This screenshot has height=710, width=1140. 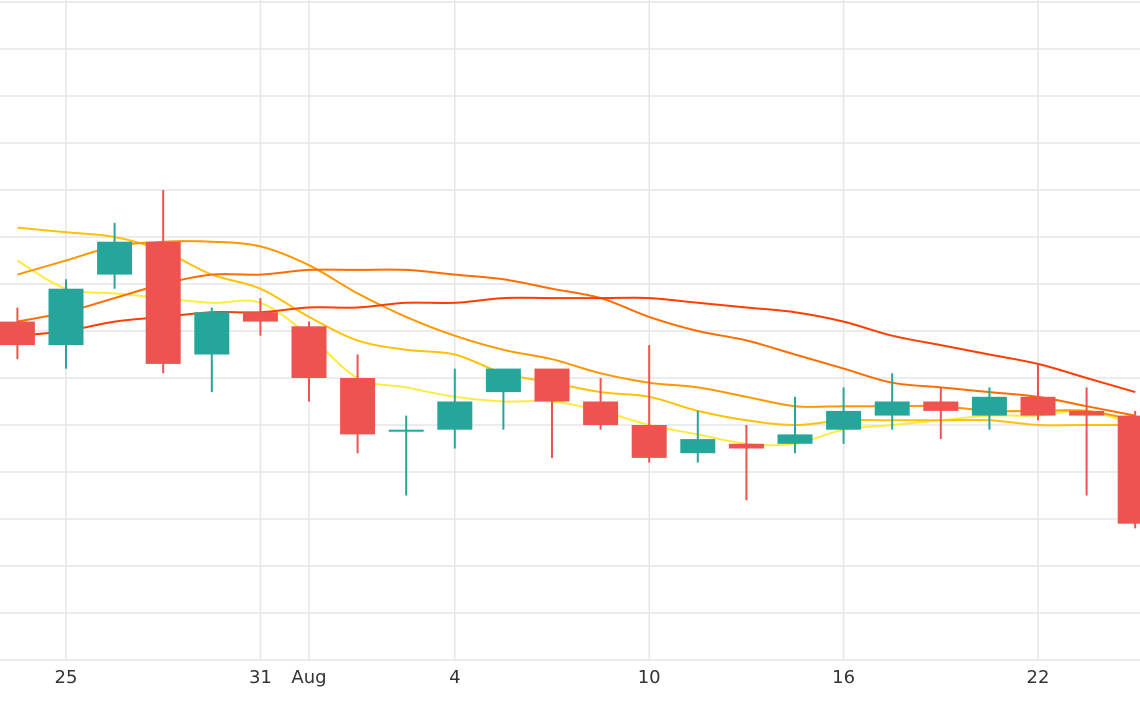 I want to click on x-tick-label: Aug, so click(x=308, y=677).